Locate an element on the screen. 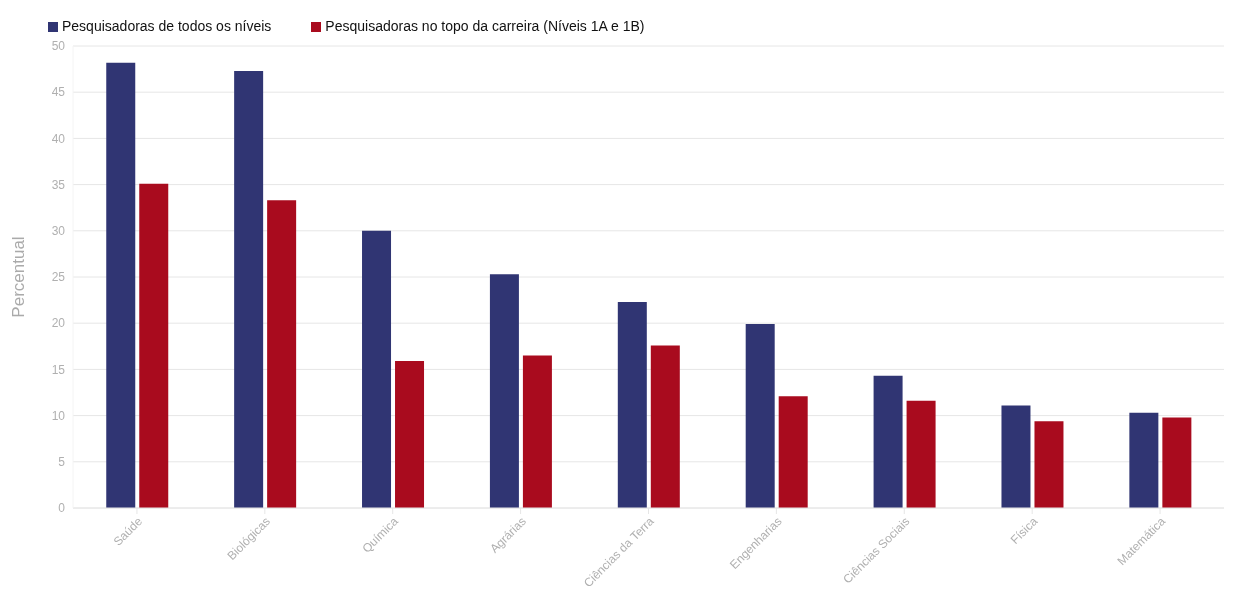  legend-label: Pesquisadoras de todos os níveis is located at coordinates (167, 26).